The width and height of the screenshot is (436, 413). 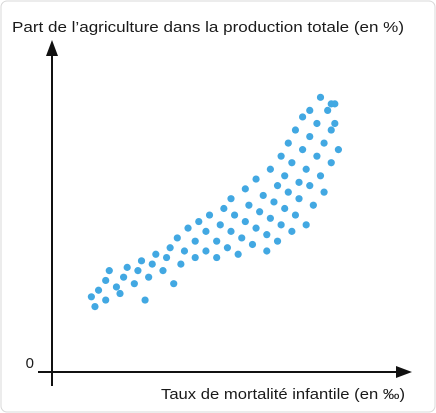 I want to click on x-arrow, so click(x=404, y=372).